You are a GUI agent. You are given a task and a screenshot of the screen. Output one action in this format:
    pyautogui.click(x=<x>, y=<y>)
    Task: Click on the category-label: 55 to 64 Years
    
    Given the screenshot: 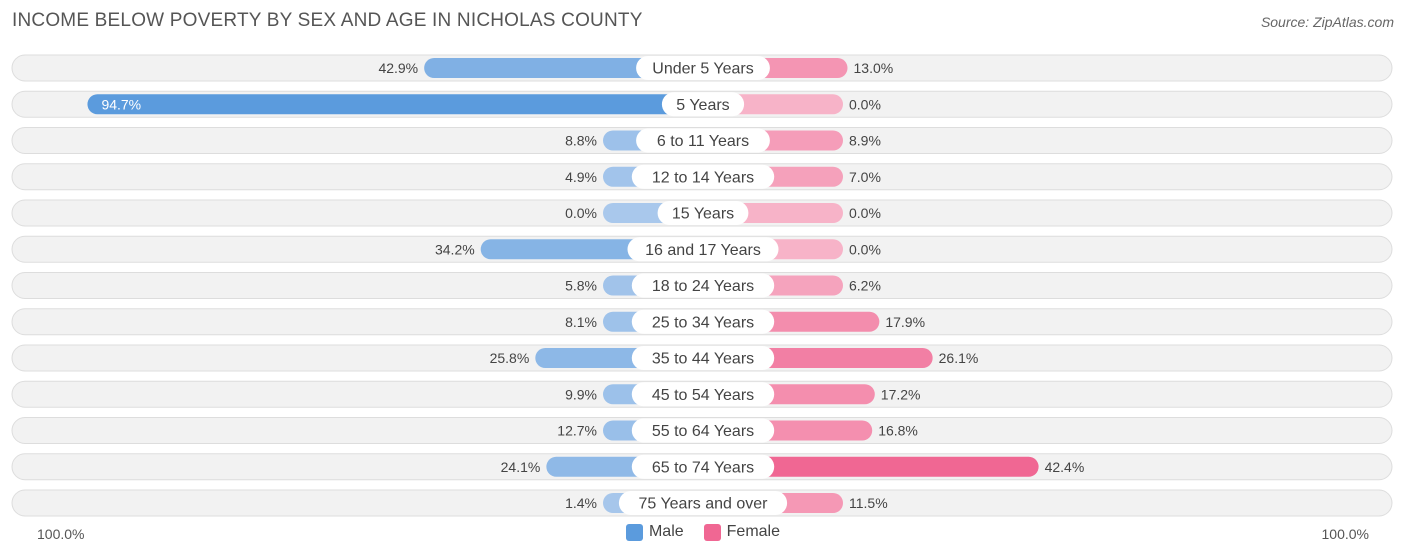 What is the action you would take?
    pyautogui.click(x=703, y=431)
    